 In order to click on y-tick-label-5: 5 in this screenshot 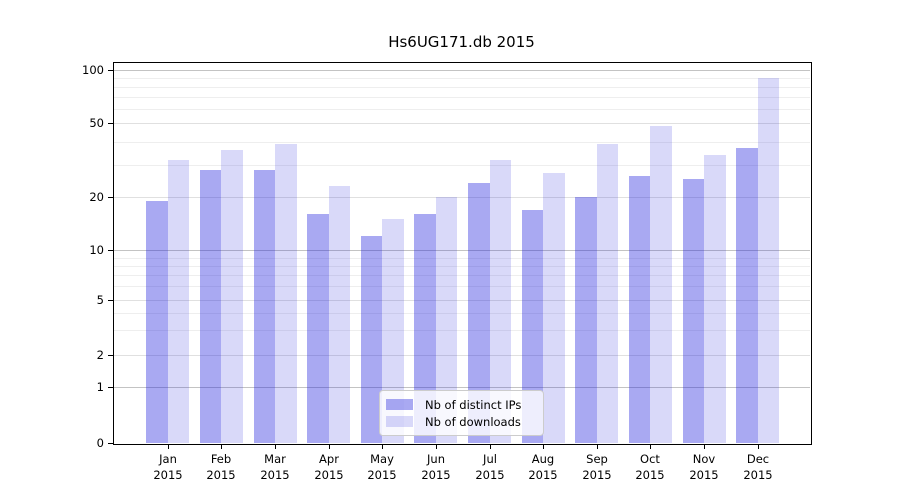, I will do `click(100, 300)`.